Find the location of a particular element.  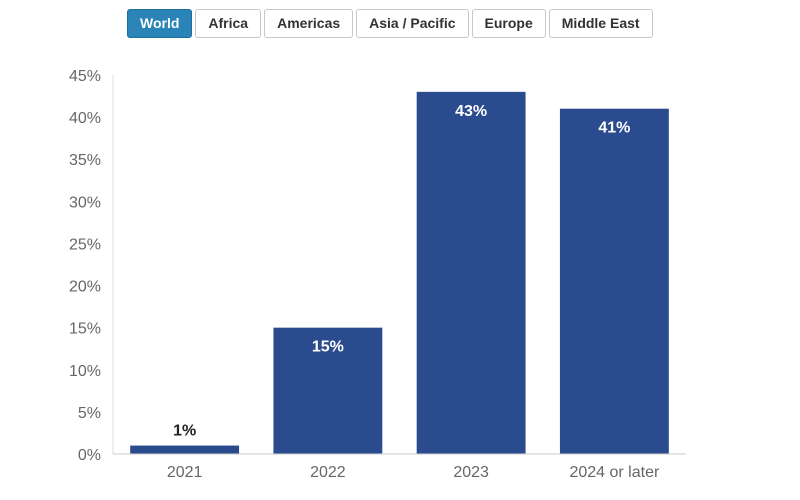

tab-americas: Americas is located at coordinates (309, 23).